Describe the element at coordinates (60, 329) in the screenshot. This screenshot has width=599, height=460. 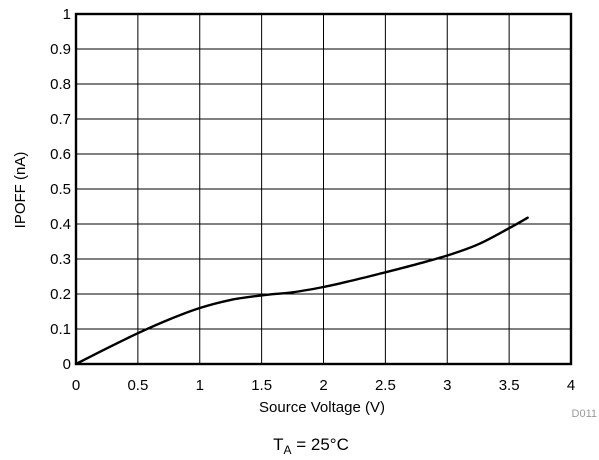
I see `y-tick-label: 0.1` at that location.